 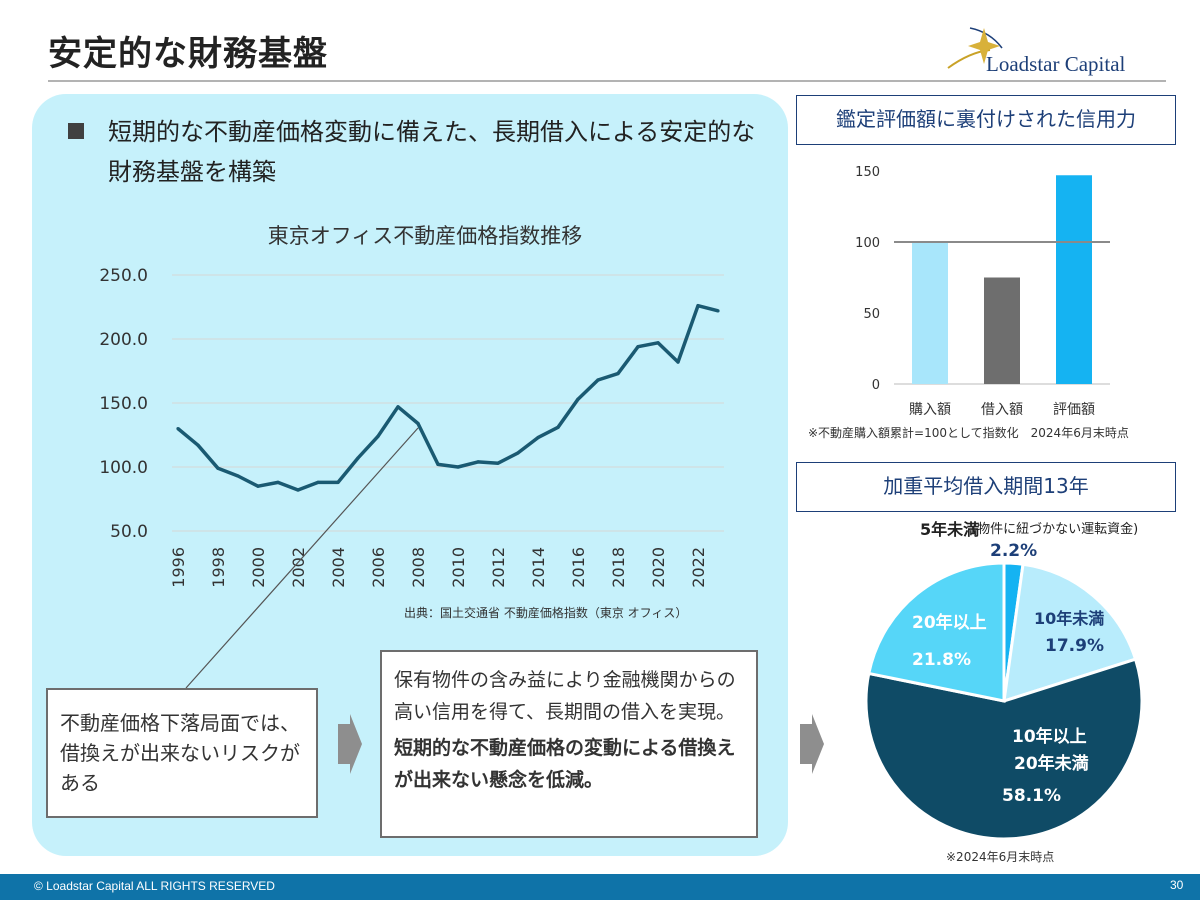 I want to click on page-title: 安定的な財務基盤, so click(x=188, y=54).